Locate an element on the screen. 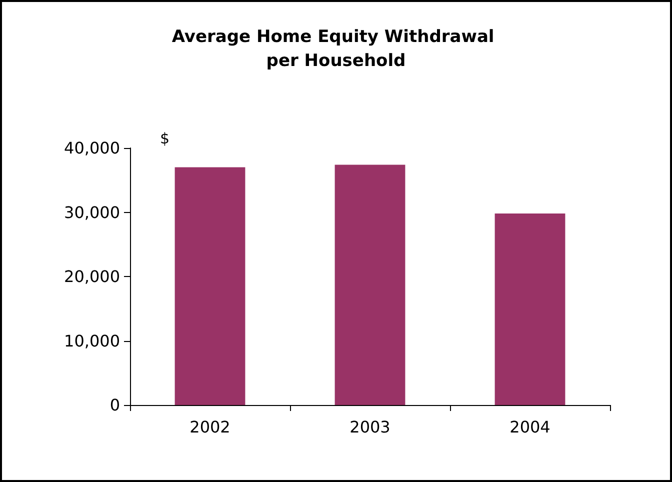 Image resolution: width=672 pixels, height=482 pixels. y-tick-label: 10,000 is located at coordinates (92, 340).